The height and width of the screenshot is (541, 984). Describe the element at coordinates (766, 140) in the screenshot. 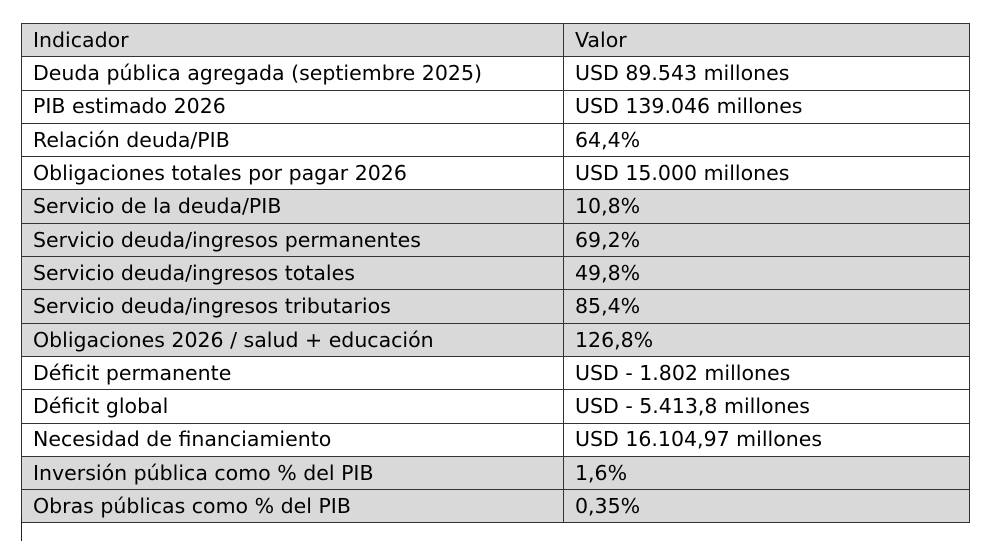

I see `value-cell: 64,4%` at that location.